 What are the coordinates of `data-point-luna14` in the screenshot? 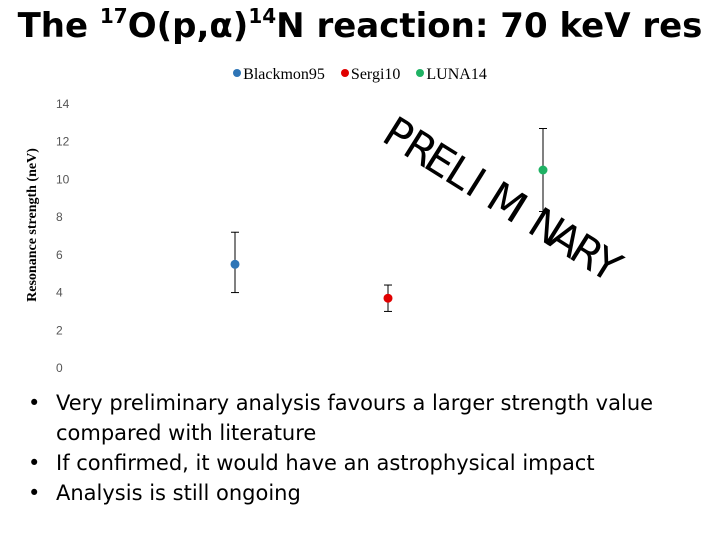 It's located at (543, 170).